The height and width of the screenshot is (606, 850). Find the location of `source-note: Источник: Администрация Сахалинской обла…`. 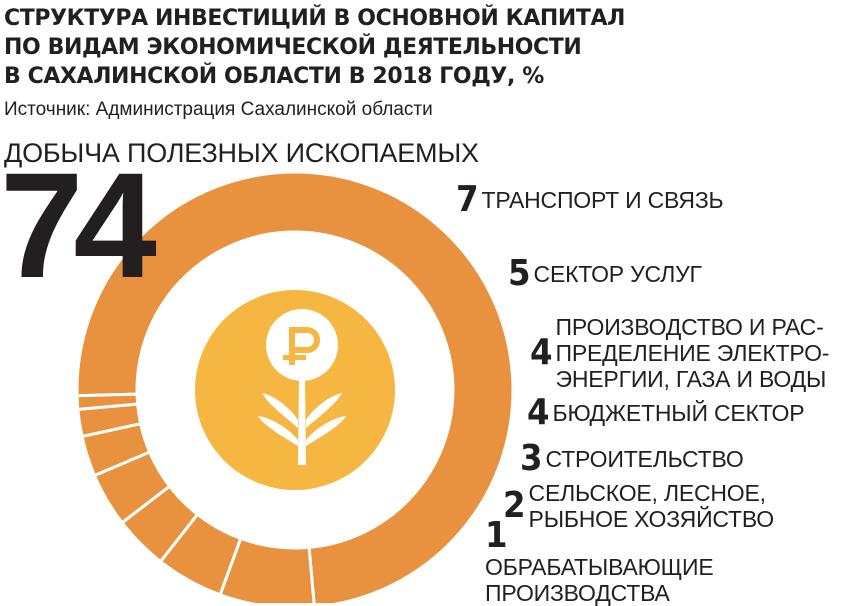

source-note: Источник: Администрация Сахалинской обла… is located at coordinates (218, 109).